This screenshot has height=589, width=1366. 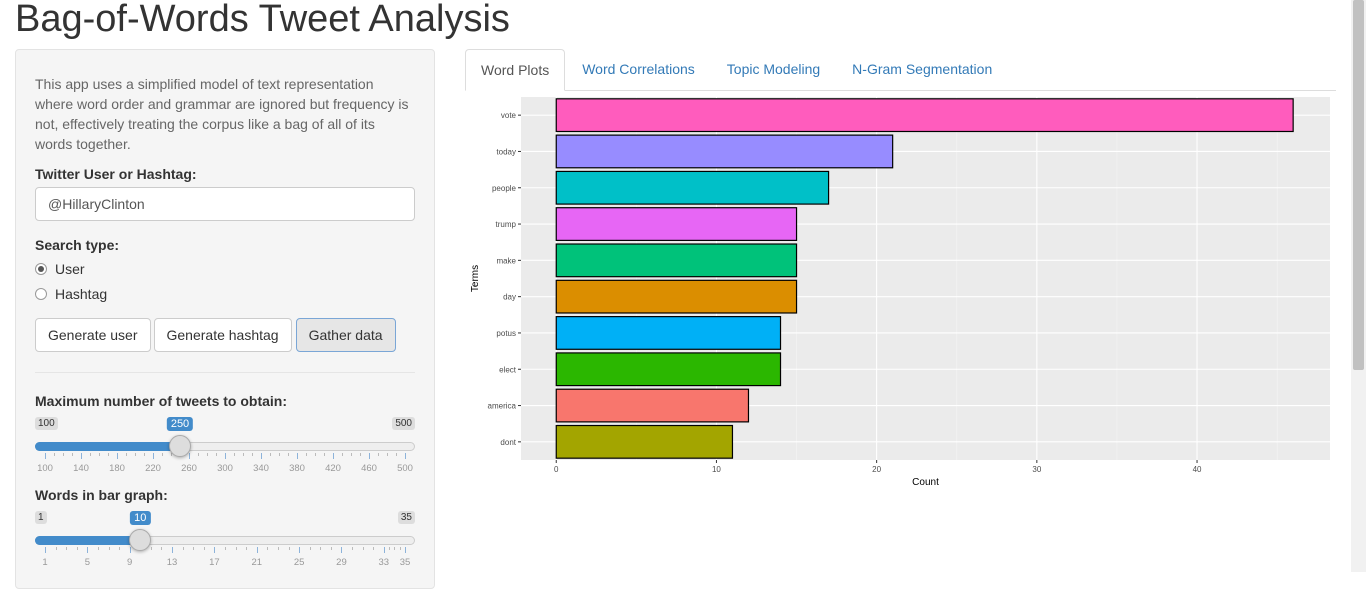 I want to click on page-title: Bag-of-Words Tweet Analysis, so click(x=262, y=20).